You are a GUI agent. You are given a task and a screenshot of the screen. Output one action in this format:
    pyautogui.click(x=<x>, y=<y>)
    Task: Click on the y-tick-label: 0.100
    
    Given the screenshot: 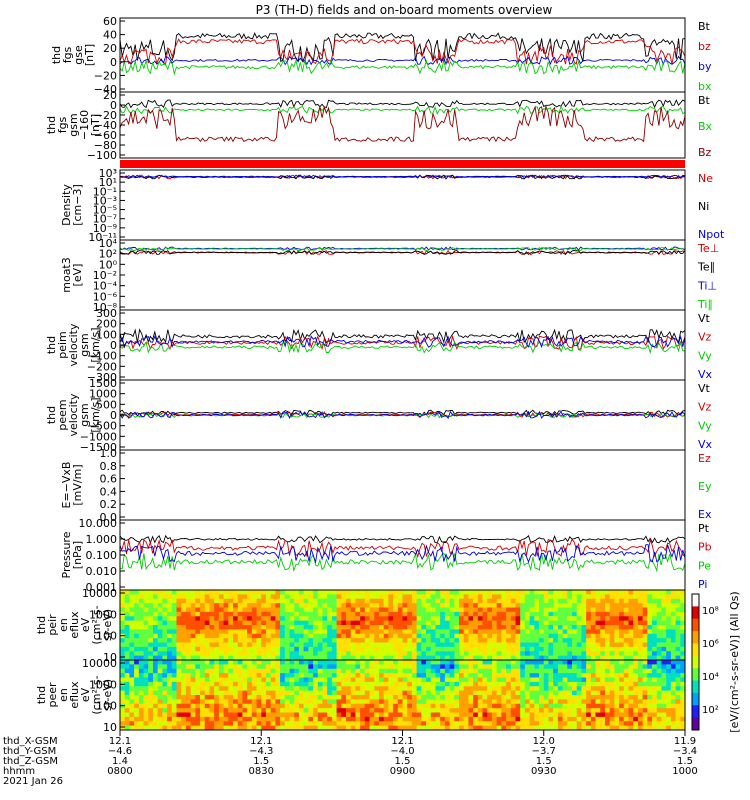 What is the action you would take?
    pyautogui.click(x=102, y=555)
    